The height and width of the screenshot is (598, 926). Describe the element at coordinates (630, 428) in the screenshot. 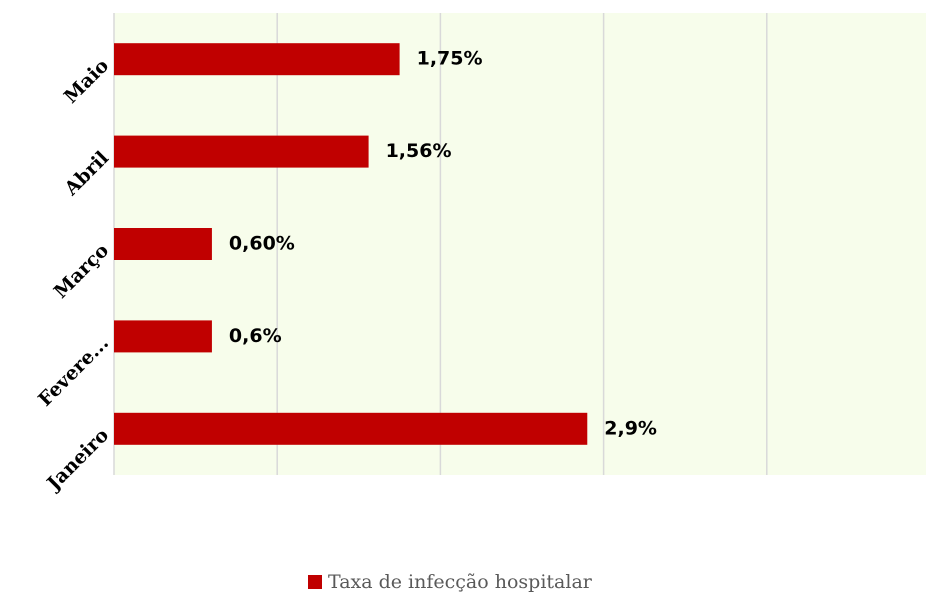

I see `data-label: 2,9%` at that location.